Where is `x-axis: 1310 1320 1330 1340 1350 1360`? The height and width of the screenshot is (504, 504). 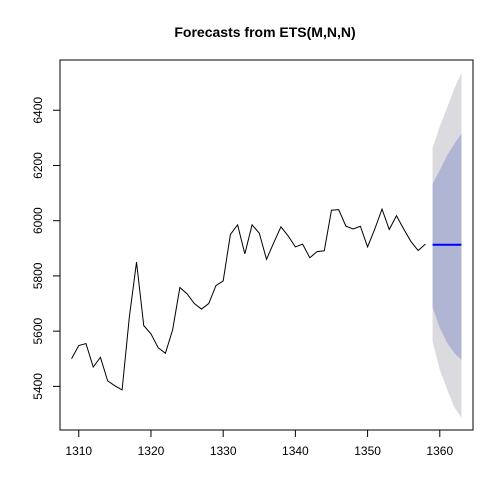 x-axis: 1310 1320 1330 1340 1350 1360 is located at coordinates (259, 443).